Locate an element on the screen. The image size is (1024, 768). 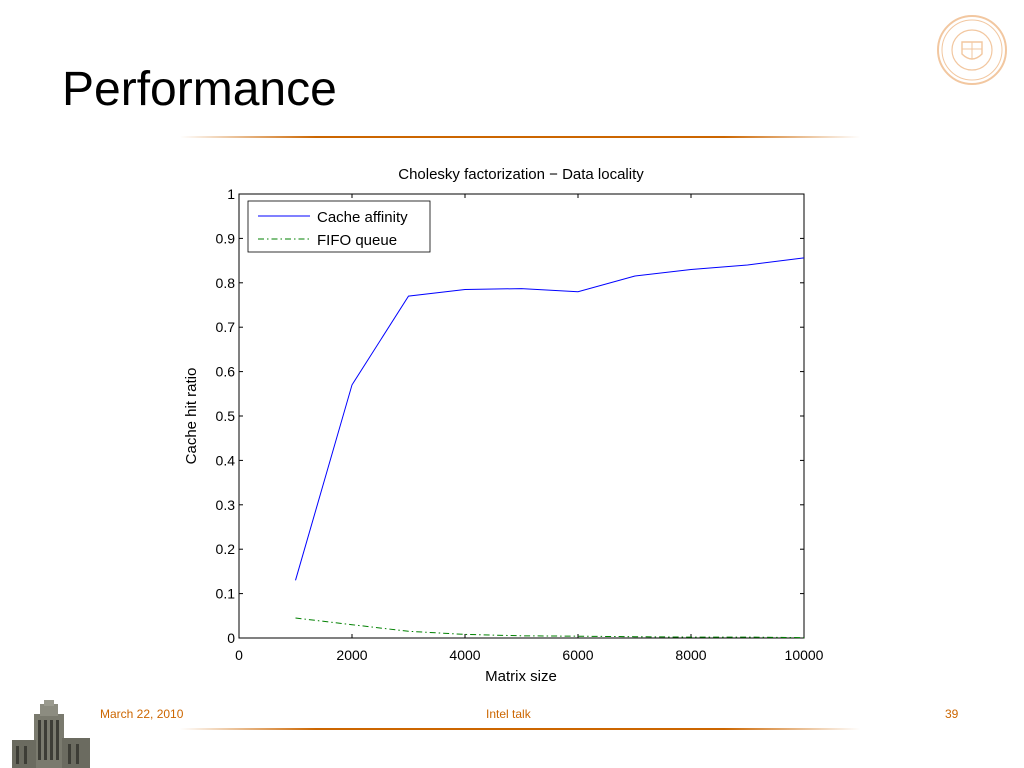
chart-title: Cholesky factorization − Data locality is located at coordinates (521, 174).